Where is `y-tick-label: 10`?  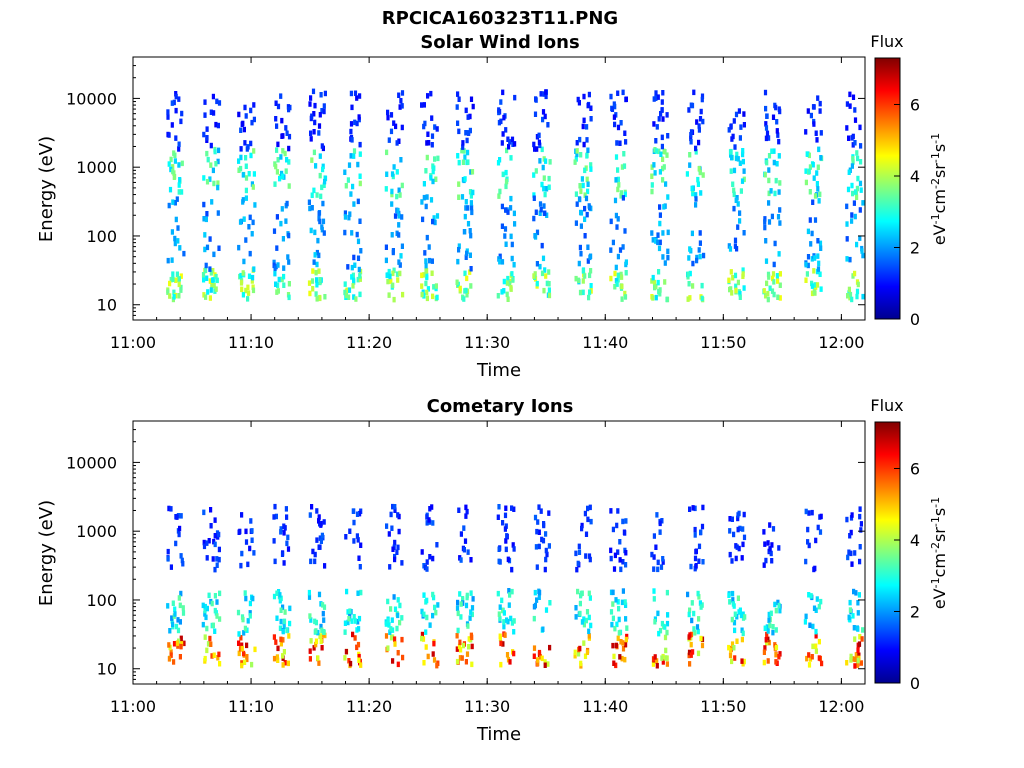
y-tick-label: 10 is located at coordinates (107, 669).